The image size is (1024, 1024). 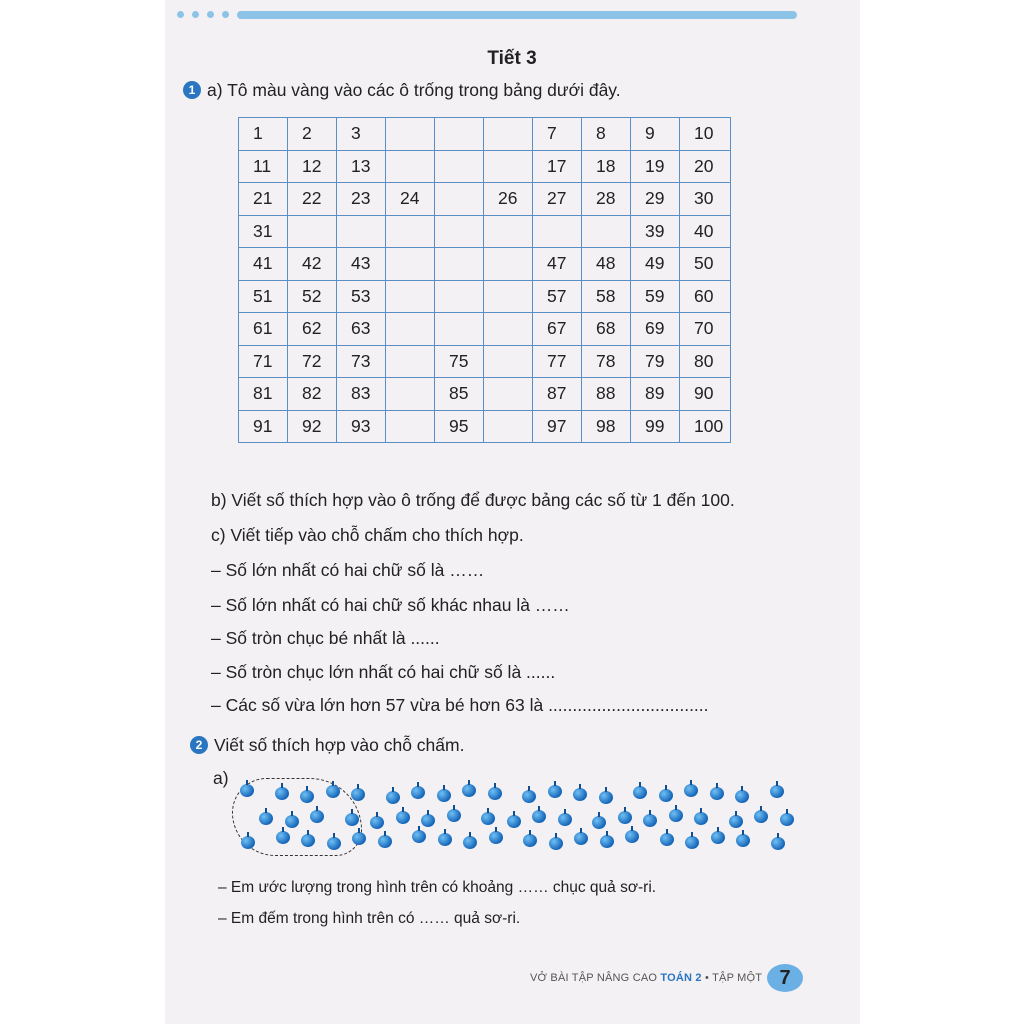 What do you see at coordinates (361, 134) in the screenshot?
I see `grid-cell: 3` at bounding box center [361, 134].